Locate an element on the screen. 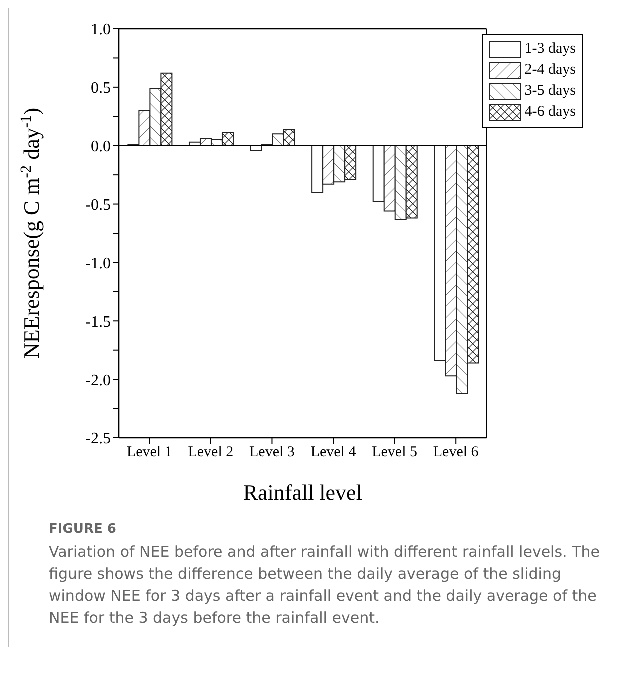 The width and height of the screenshot is (644, 699). x-axis-title: Rainfall level is located at coordinates (302, 492).